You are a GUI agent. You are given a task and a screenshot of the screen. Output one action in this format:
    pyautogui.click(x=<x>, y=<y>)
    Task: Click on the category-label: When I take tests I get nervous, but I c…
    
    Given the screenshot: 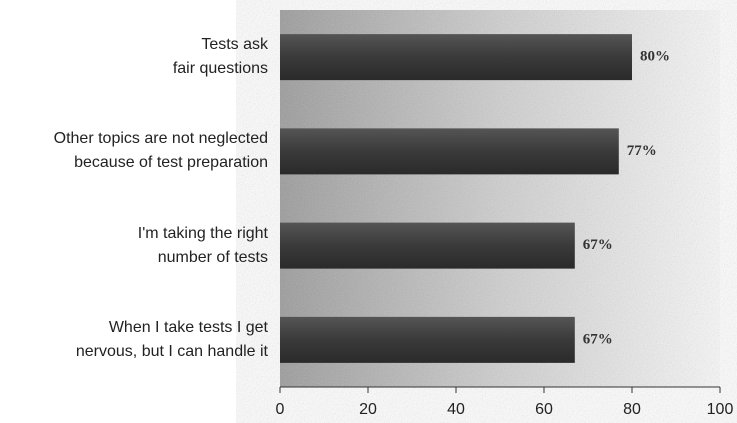 What is the action you would take?
    pyautogui.click(x=171, y=339)
    